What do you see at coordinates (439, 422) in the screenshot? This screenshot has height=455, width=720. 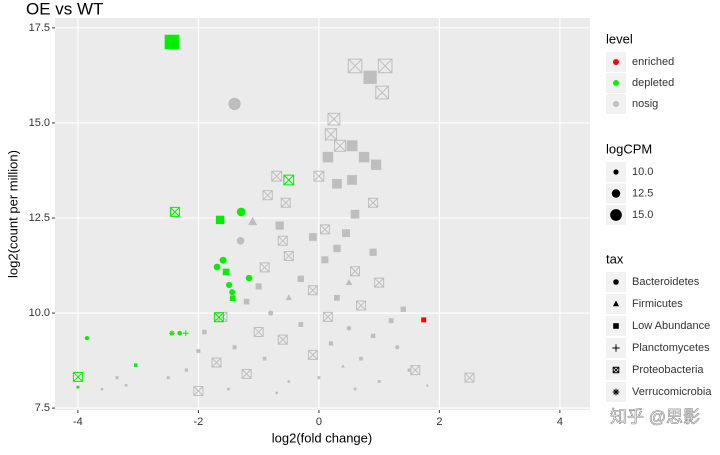 I see `x-tick-label: 2` at bounding box center [439, 422].